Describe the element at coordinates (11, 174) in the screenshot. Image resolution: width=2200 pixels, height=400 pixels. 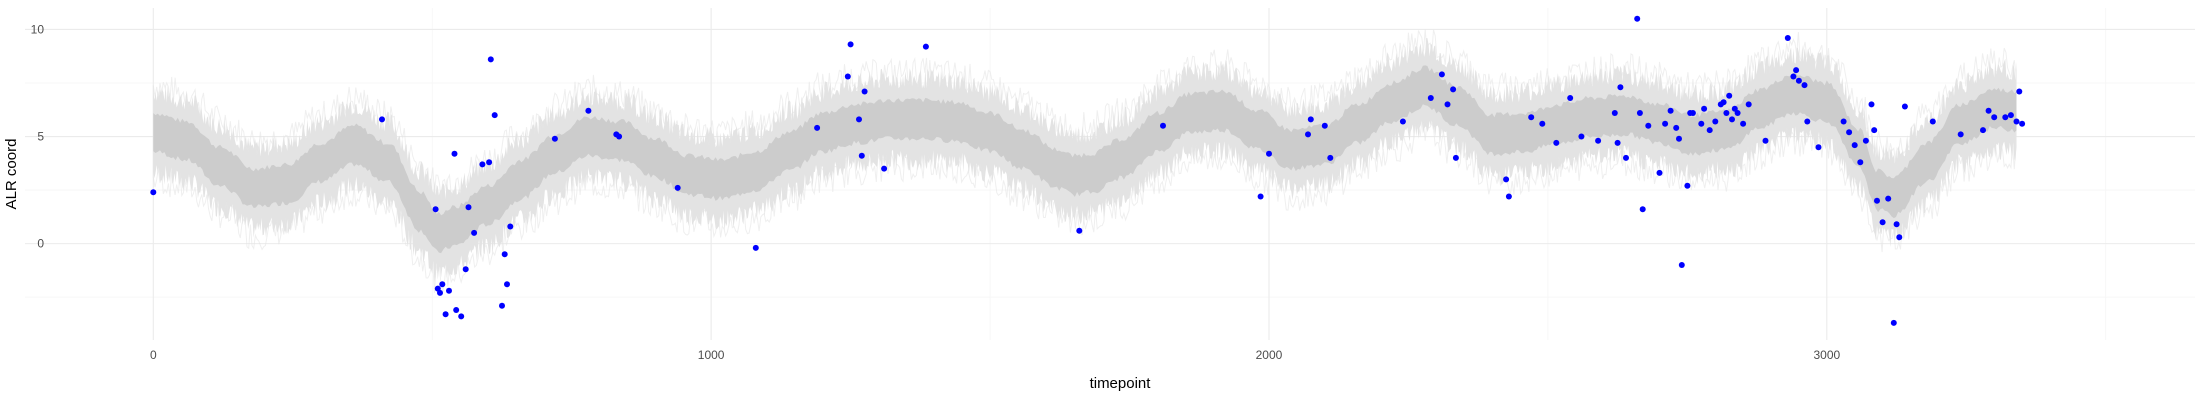
I see `y-axis-title: ALR coord` at that location.